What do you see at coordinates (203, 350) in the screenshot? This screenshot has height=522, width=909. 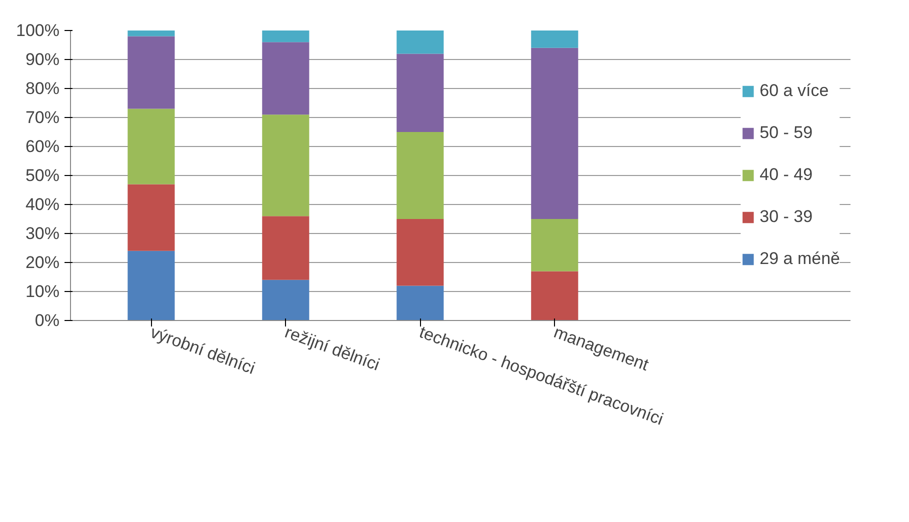 I see `x-tick-label: výrobní dělníci` at bounding box center [203, 350].